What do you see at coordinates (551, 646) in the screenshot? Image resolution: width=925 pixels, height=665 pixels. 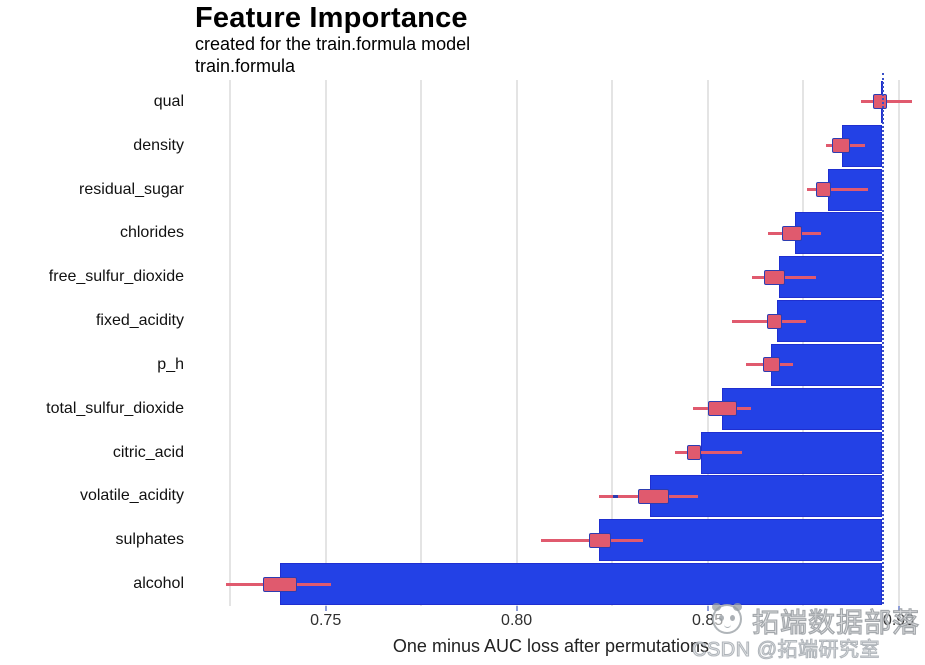 I see `x-axis-title: One minus AUC loss after permutations` at bounding box center [551, 646].